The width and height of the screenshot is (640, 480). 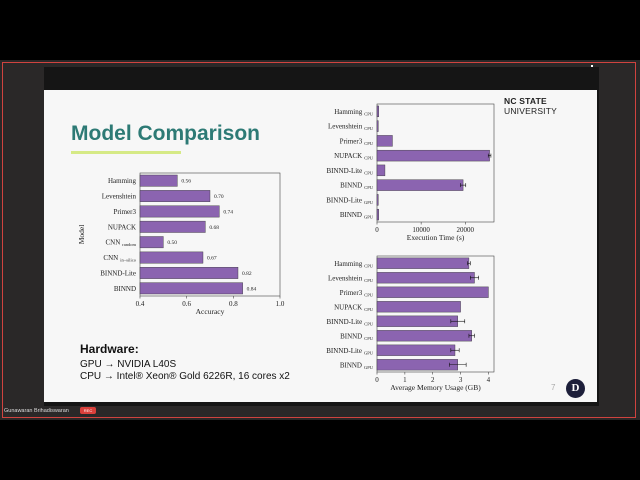 What do you see at coordinates (214, 228) in the screenshot?
I see `value-label-3: 0.68` at bounding box center [214, 228].